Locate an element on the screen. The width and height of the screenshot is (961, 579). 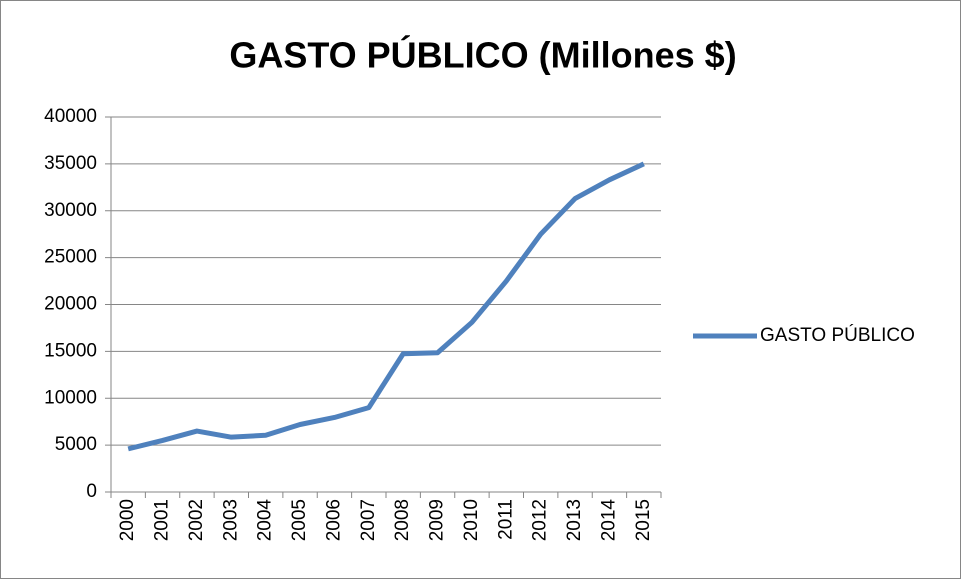
y-tick-label: 5000 is located at coordinates (76, 444).